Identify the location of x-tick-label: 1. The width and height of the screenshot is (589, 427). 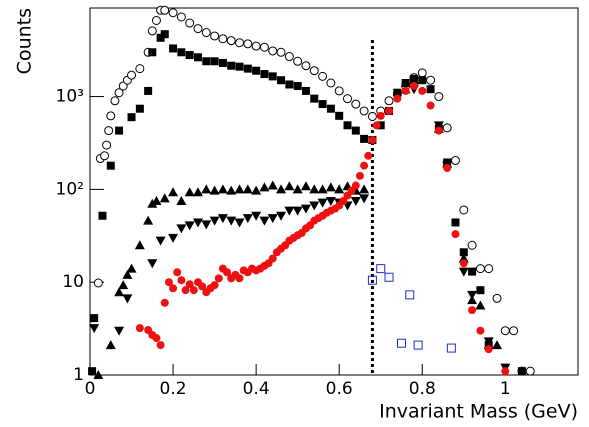
(505, 389).